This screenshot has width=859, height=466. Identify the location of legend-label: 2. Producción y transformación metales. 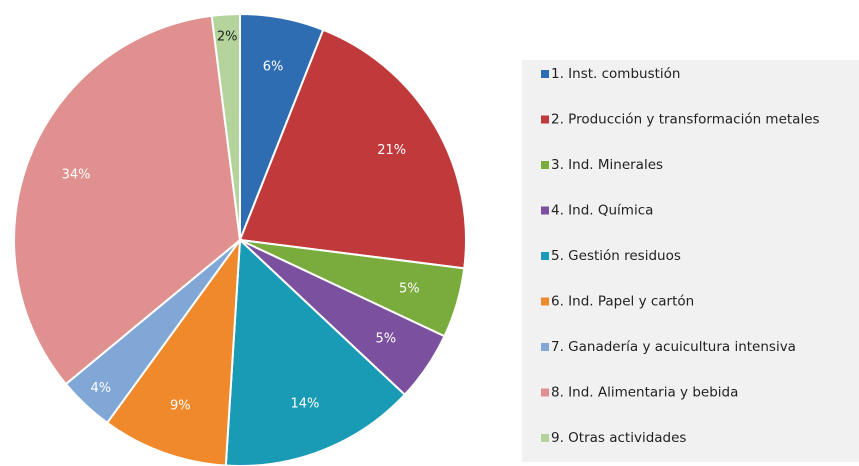
(685, 120).